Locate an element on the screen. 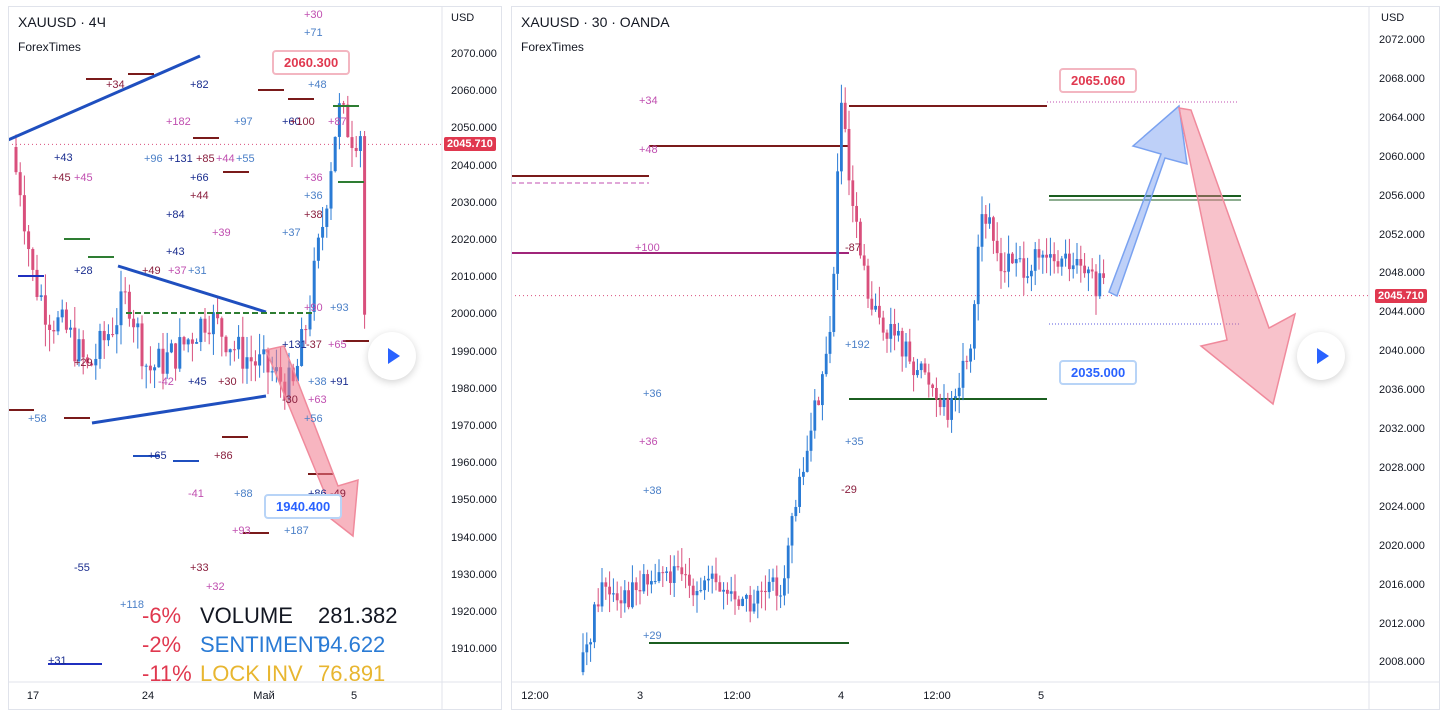 Image resolution: width=1445 pixels, height=719 pixels. trade-annotation: +29 is located at coordinates (83, 363).